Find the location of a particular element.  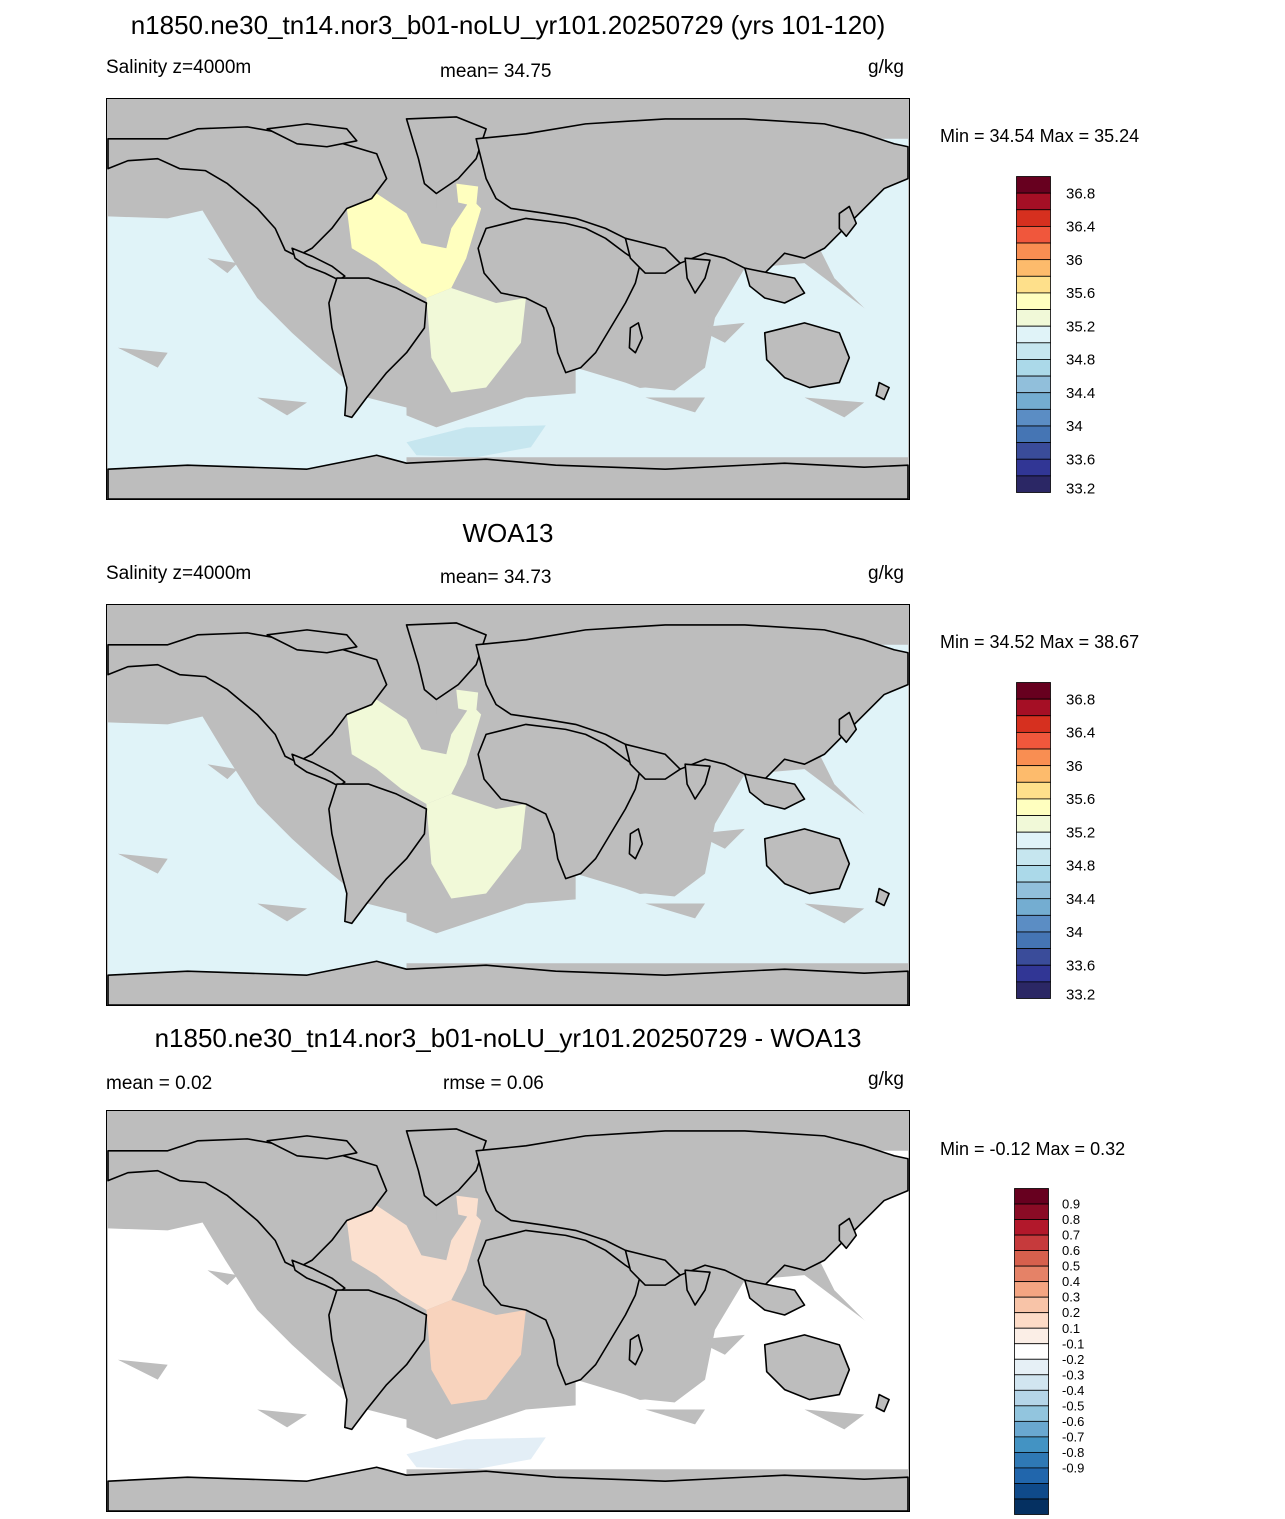

colorbar-tick-label: 35.6 is located at coordinates (1080, 293).